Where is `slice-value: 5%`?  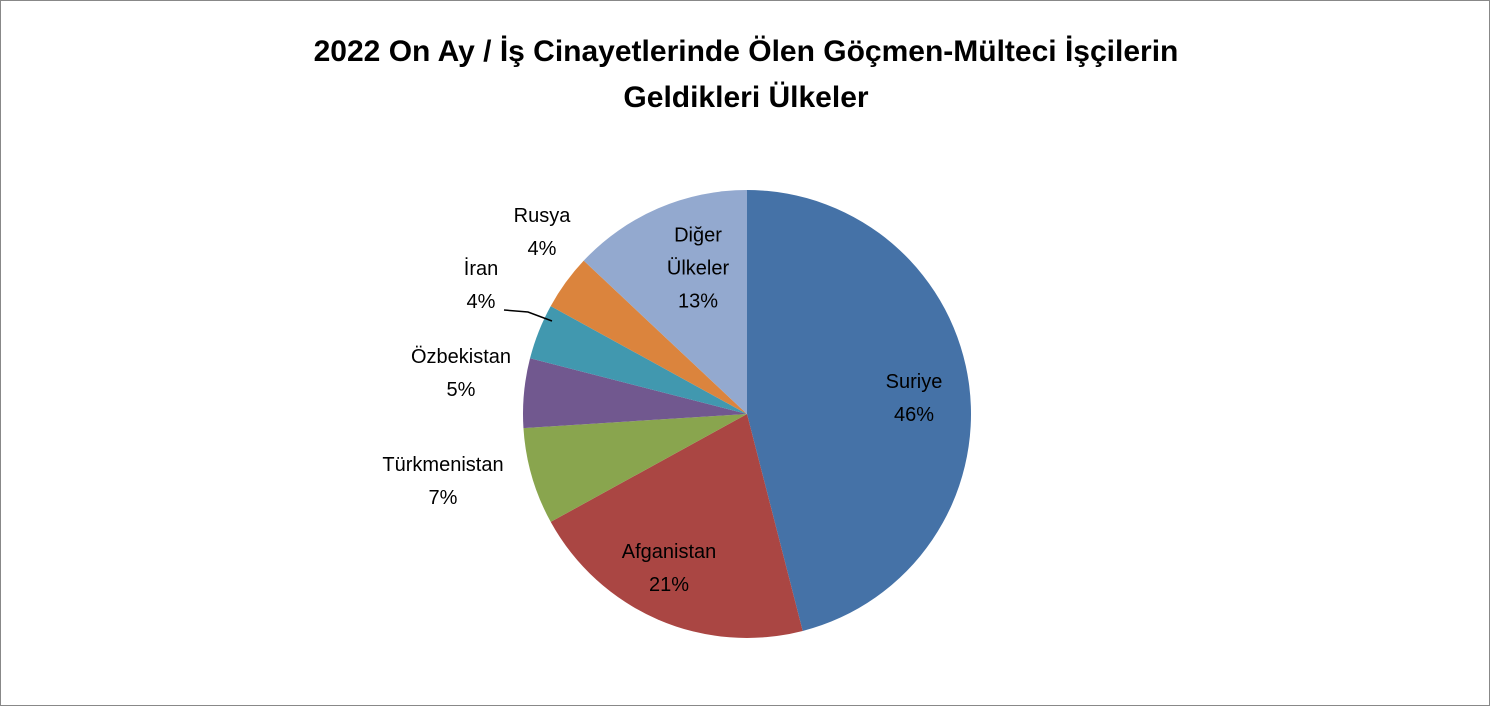 slice-value: 5% is located at coordinates (461, 390).